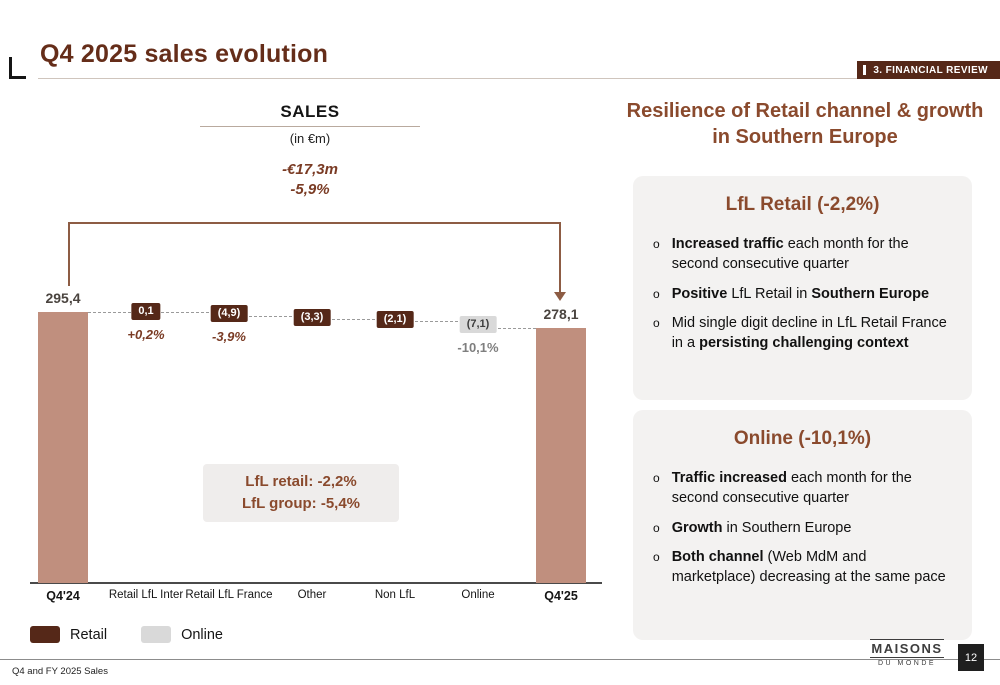 The image size is (1000, 685). Describe the element at coordinates (17, 68) in the screenshot. I see `corner-l-mark` at that location.